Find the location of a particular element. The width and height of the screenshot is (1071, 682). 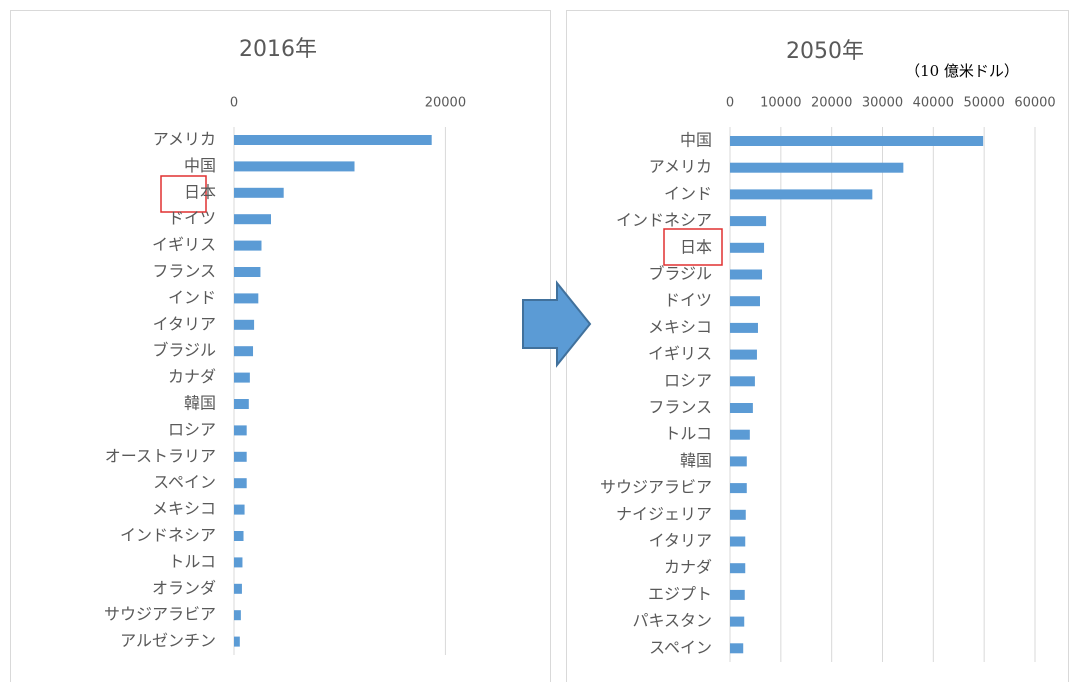

unit-annotation: （10 億米ドル） is located at coordinates (962, 71).